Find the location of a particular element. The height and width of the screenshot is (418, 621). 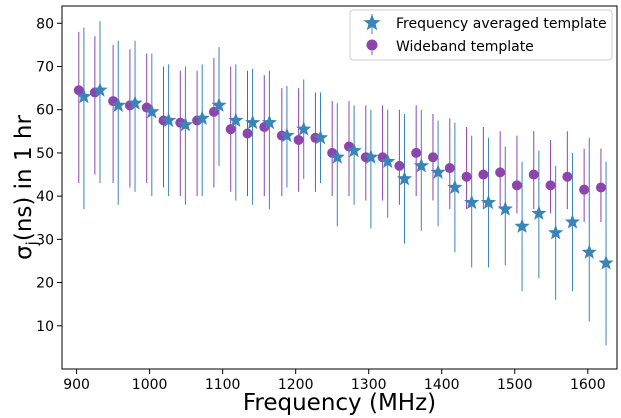

x-tick-label: 1500 is located at coordinates (515, 385).